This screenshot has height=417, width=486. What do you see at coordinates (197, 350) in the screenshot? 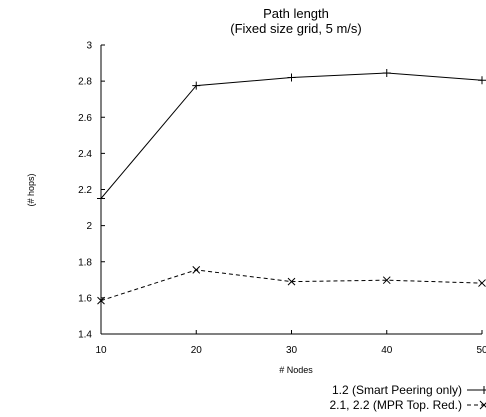
I see `x-tick-label: 20` at bounding box center [197, 350].